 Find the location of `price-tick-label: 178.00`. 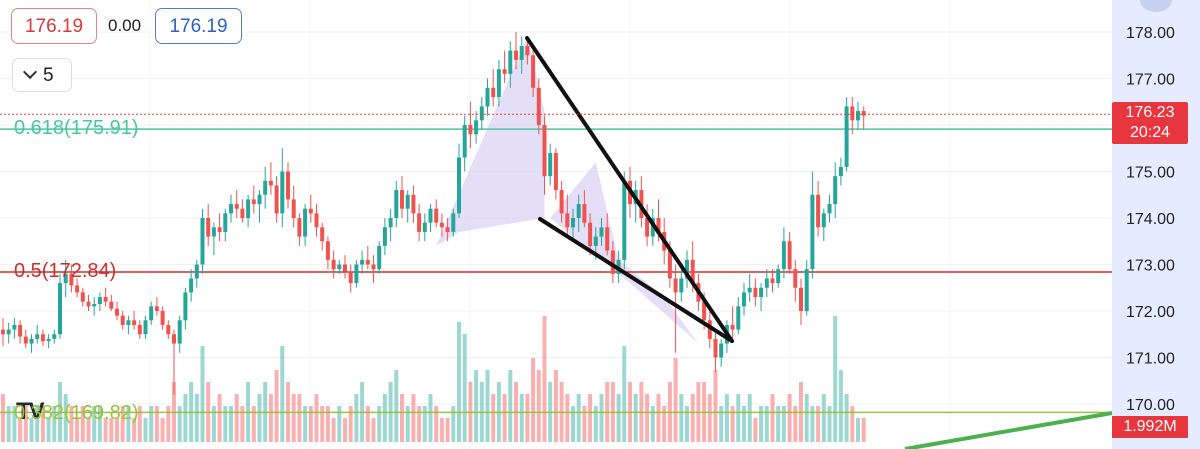

price-tick-label: 178.00 is located at coordinates (1150, 33).